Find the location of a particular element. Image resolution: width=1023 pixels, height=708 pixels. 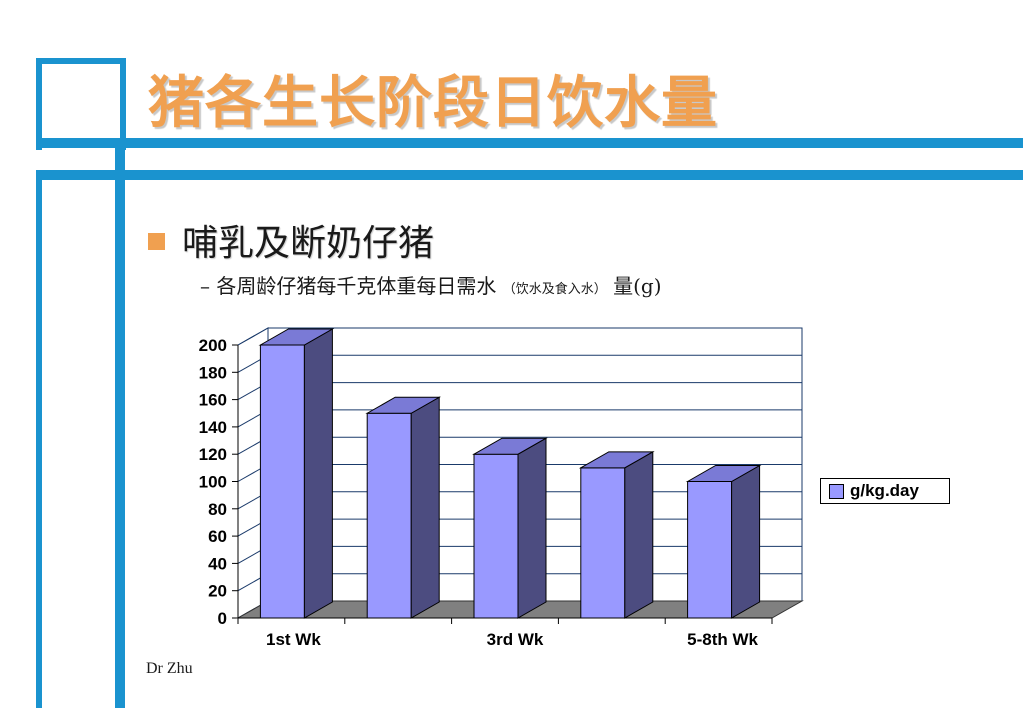

legend-label: g/kg.day is located at coordinates (884, 490).